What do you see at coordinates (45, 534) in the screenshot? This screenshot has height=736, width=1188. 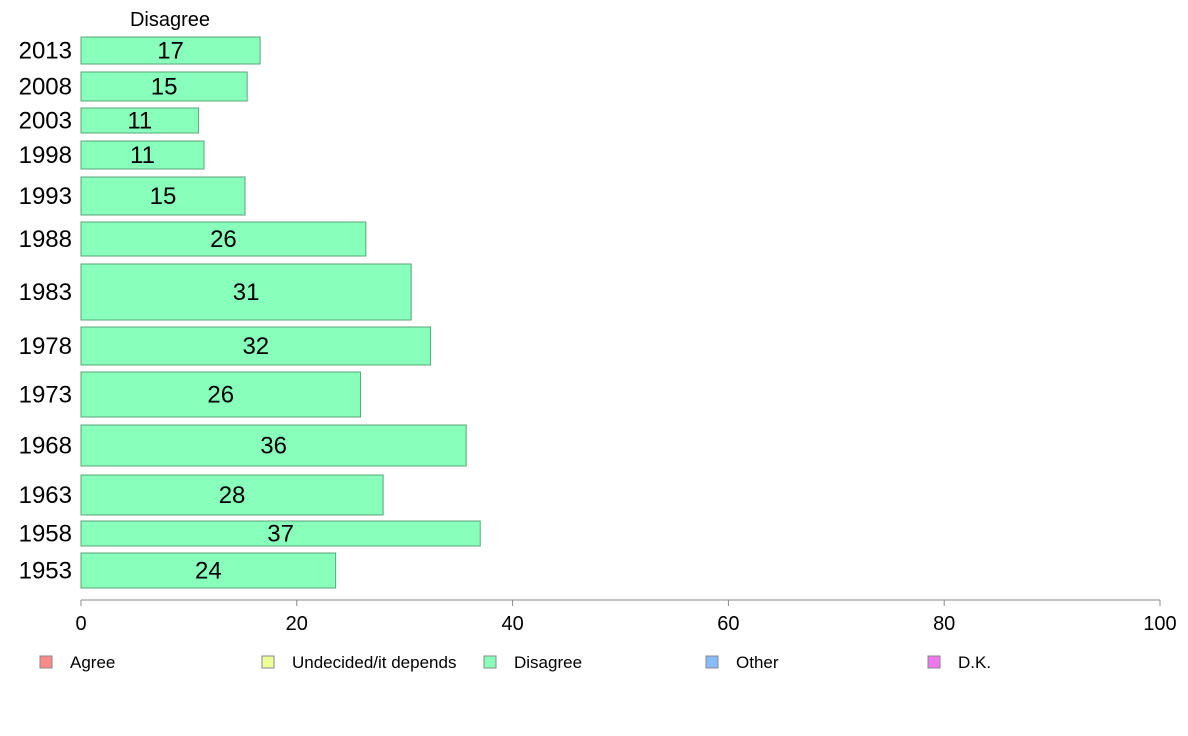 I see `category-label-1958: 1958` at bounding box center [45, 534].